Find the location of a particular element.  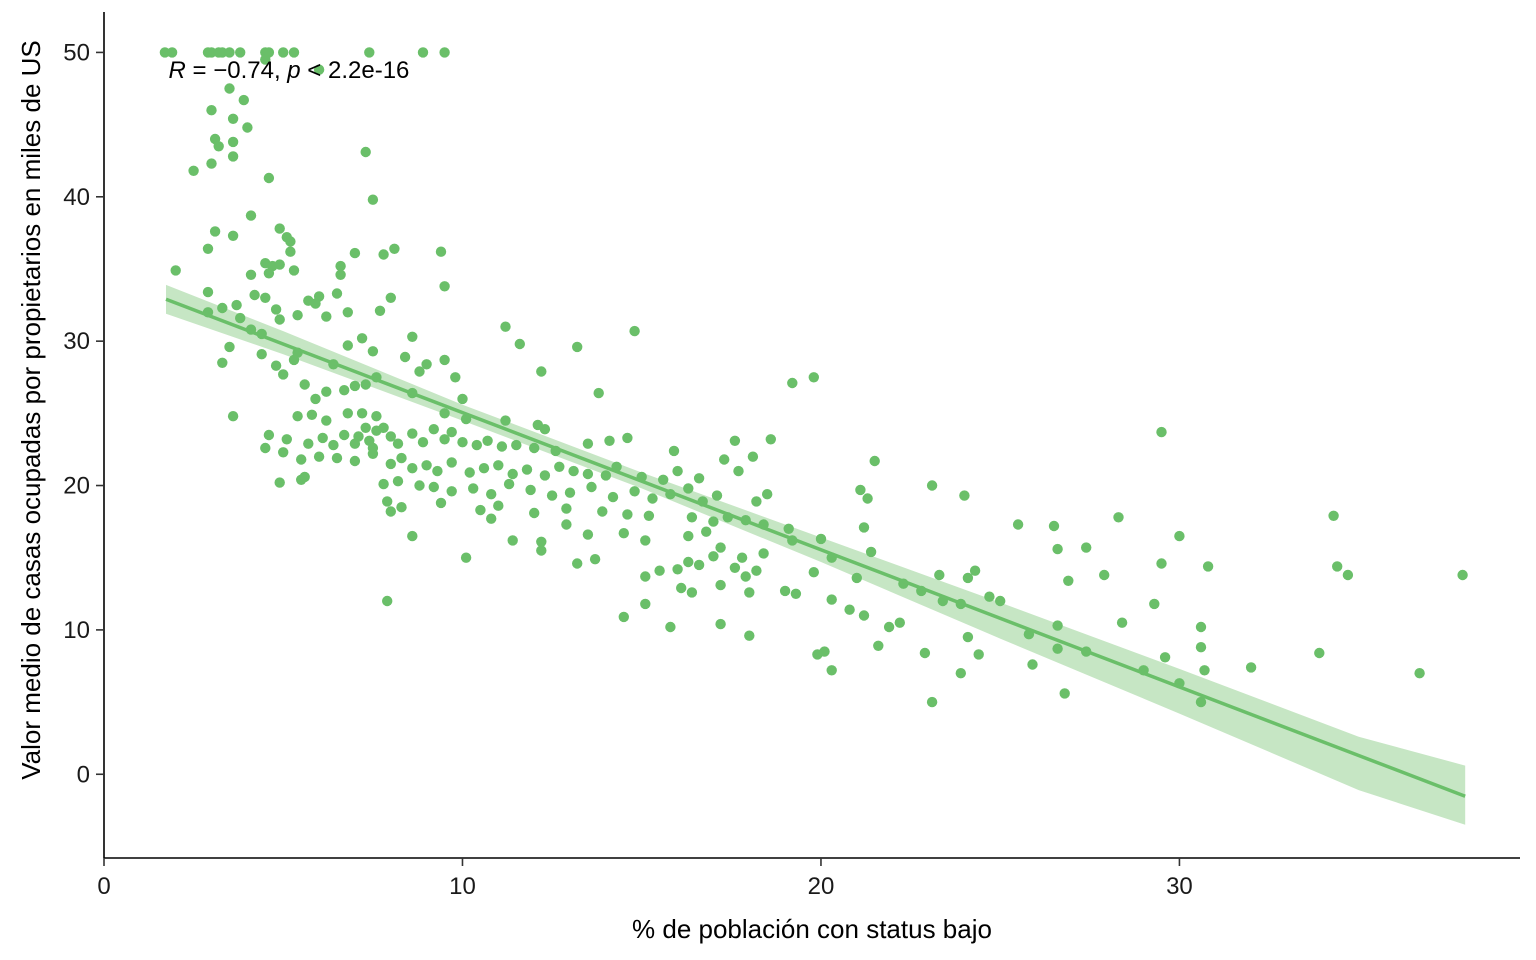

y-tick-label: 40 is located at coordinates (76, 197).